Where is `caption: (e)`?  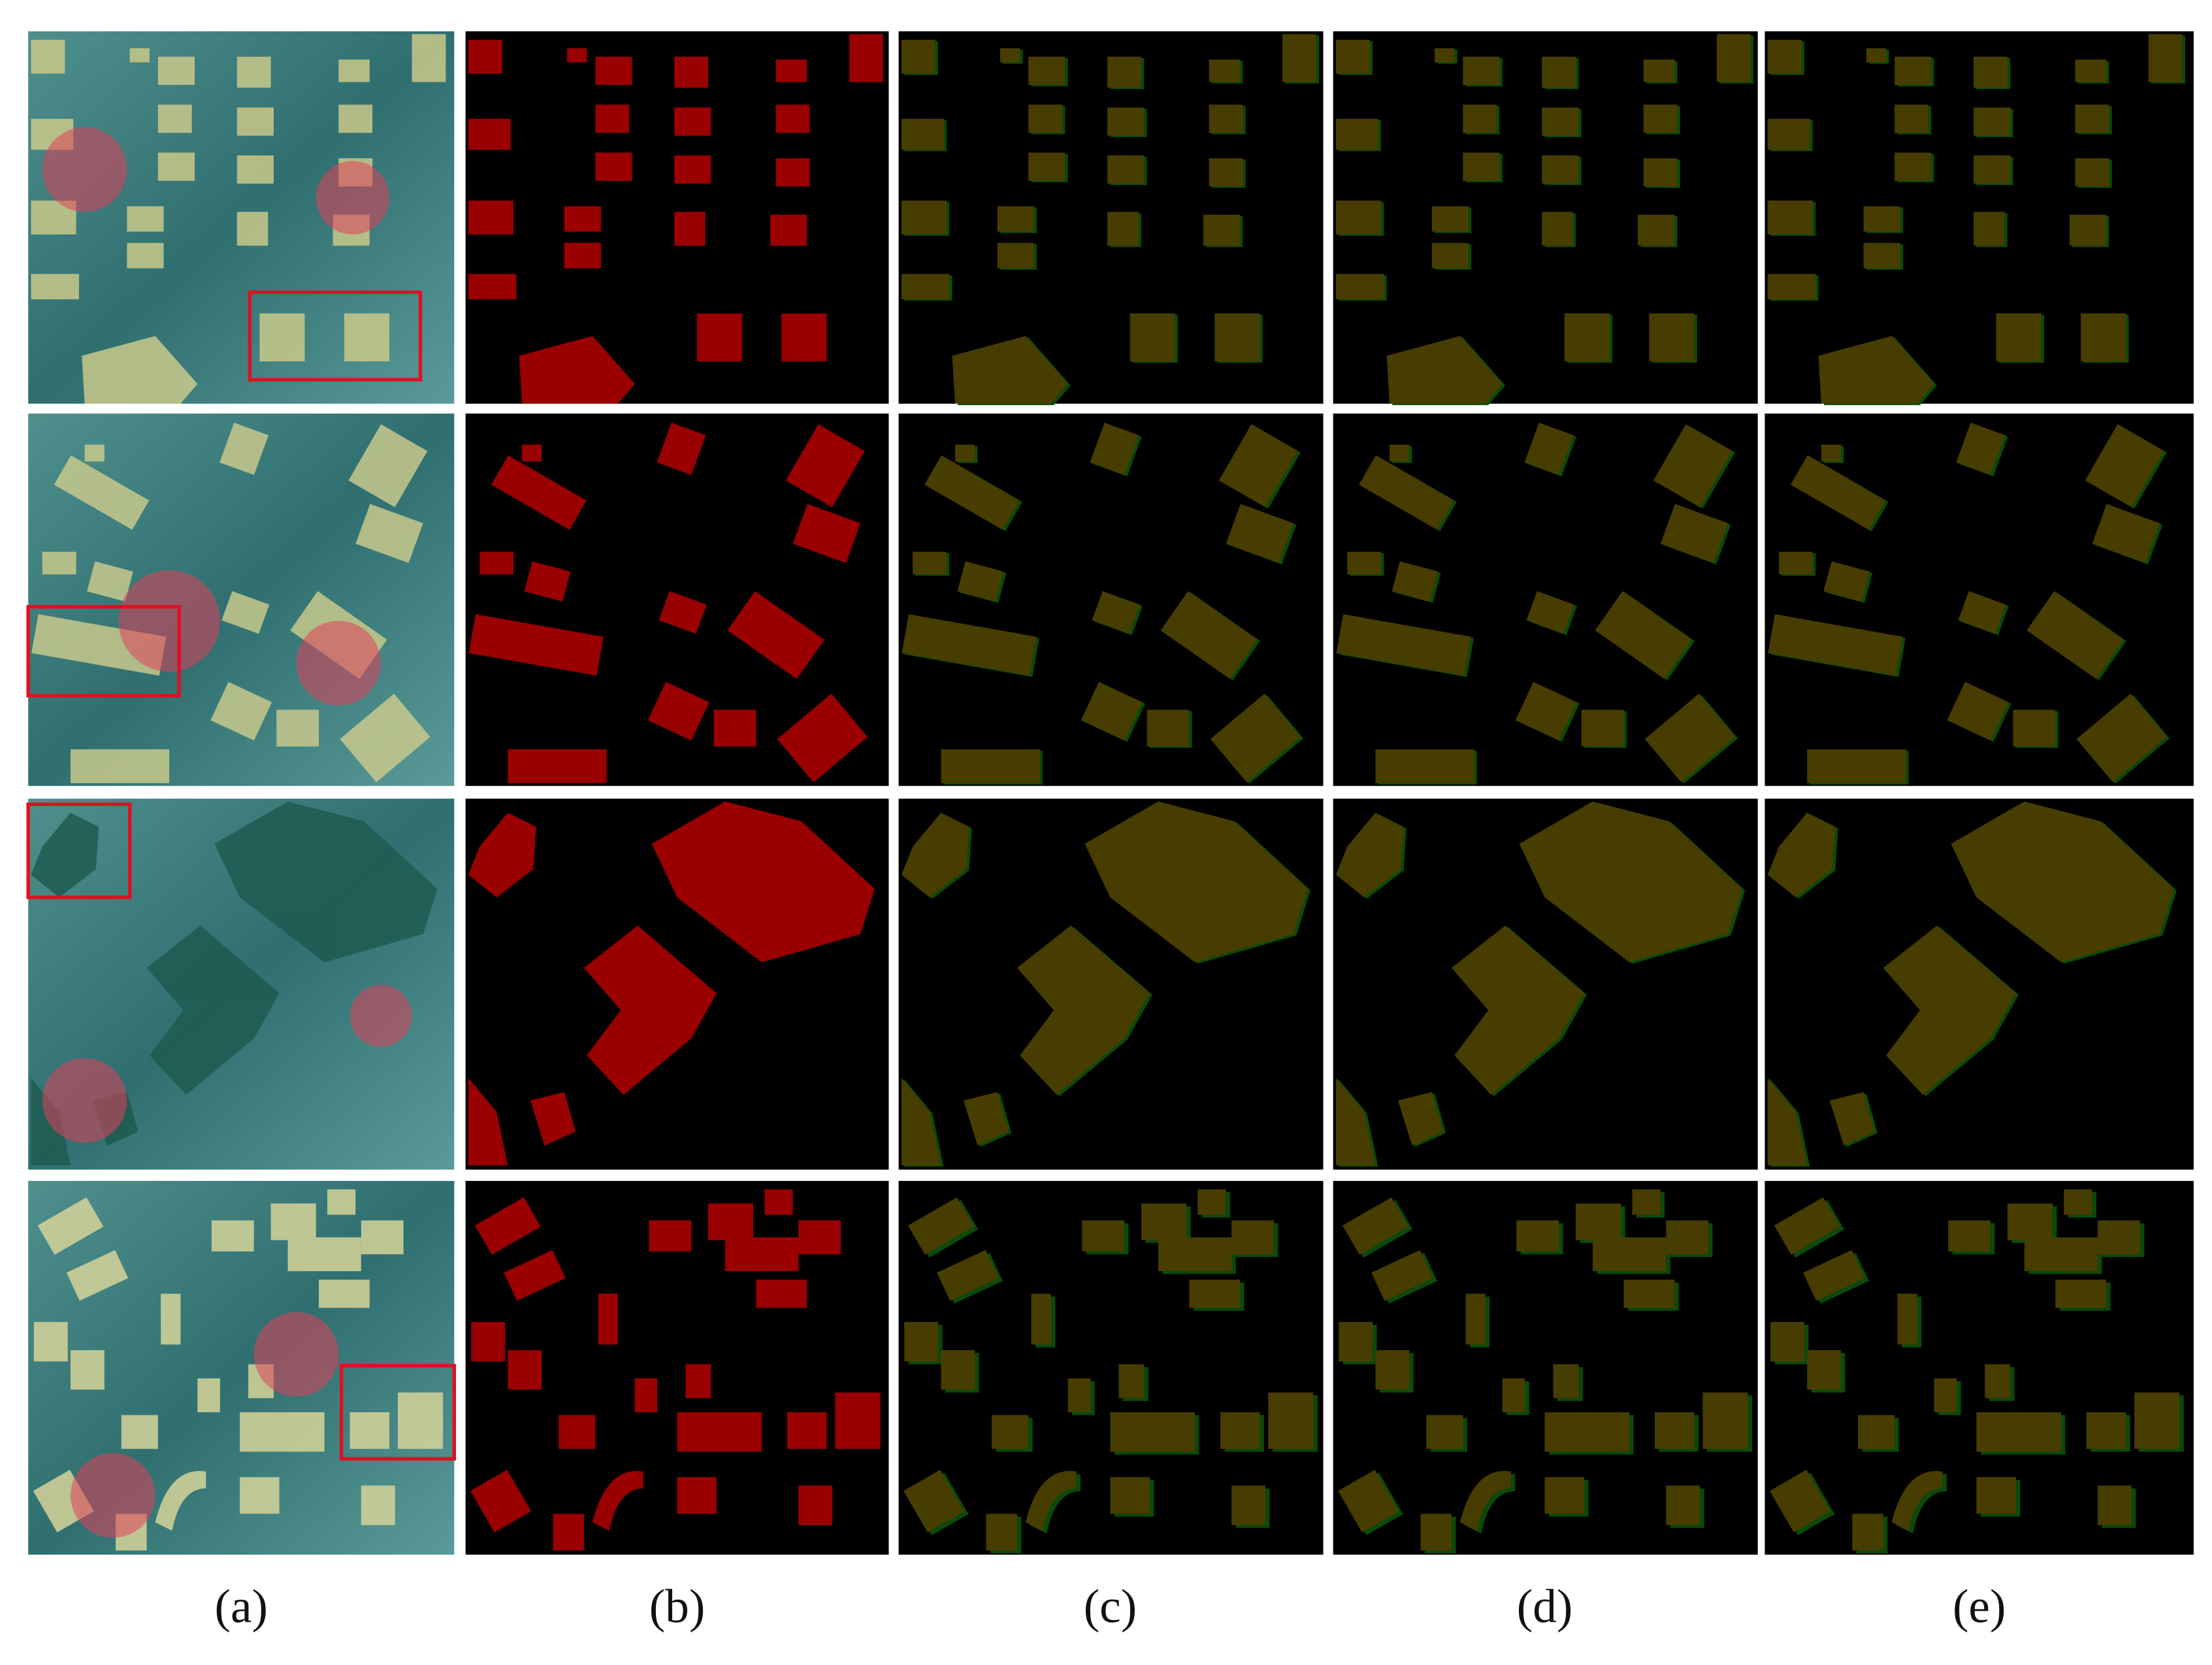 caption: (e) is located at coordinates (1980, 1605).